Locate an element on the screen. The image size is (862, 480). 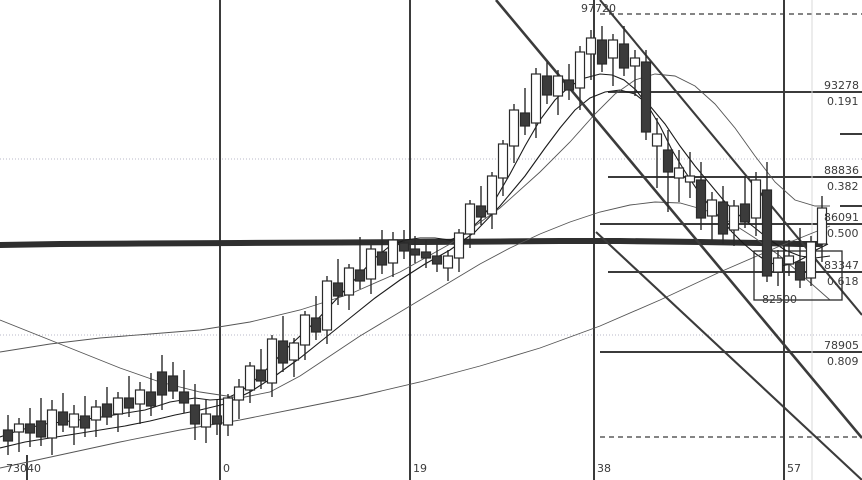
ma-flat-line is located at coordinates (411, 243).